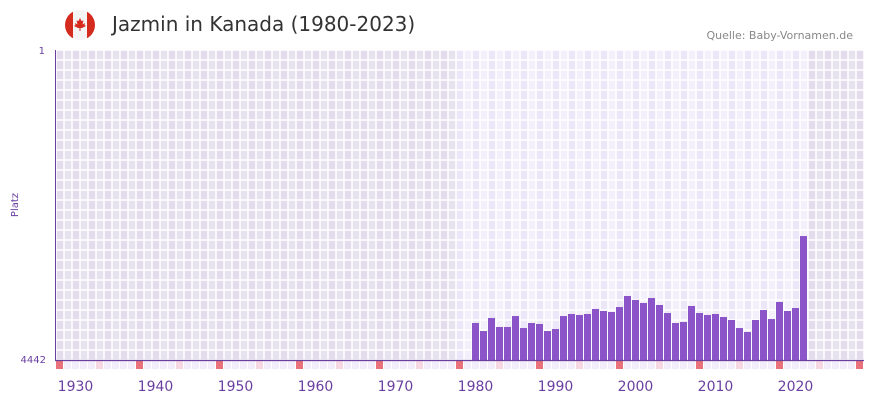 The image size is (873, 402). What do you see at coordinates (755, 340) in the screenshot?
I see `bar-2015` at bounding box center [755, 340].